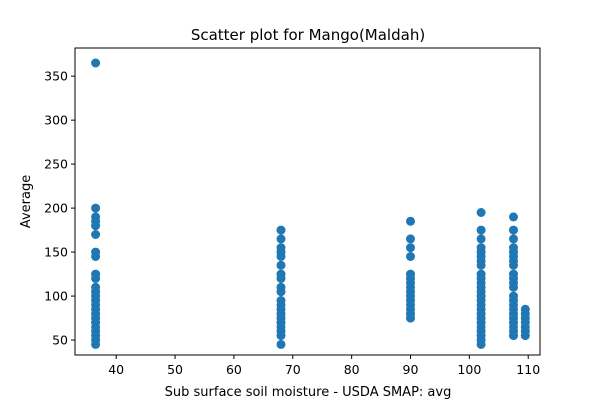 This screenshot has width=600, height=400. What do you see at coordinates (56, 120) in the screenshot?
I see `y-tick-label: 300` at bounding box center [56, 120].